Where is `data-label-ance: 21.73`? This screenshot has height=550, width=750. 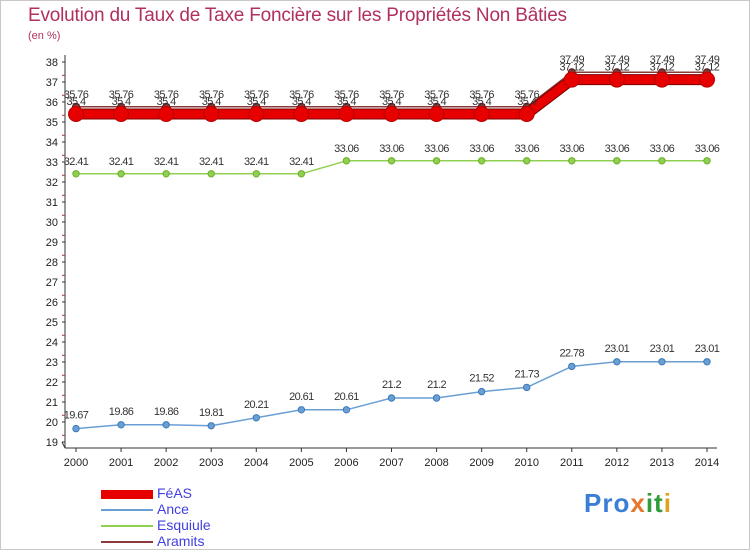
data-label-ance: 21.73 is located at coordinates (526, 374).